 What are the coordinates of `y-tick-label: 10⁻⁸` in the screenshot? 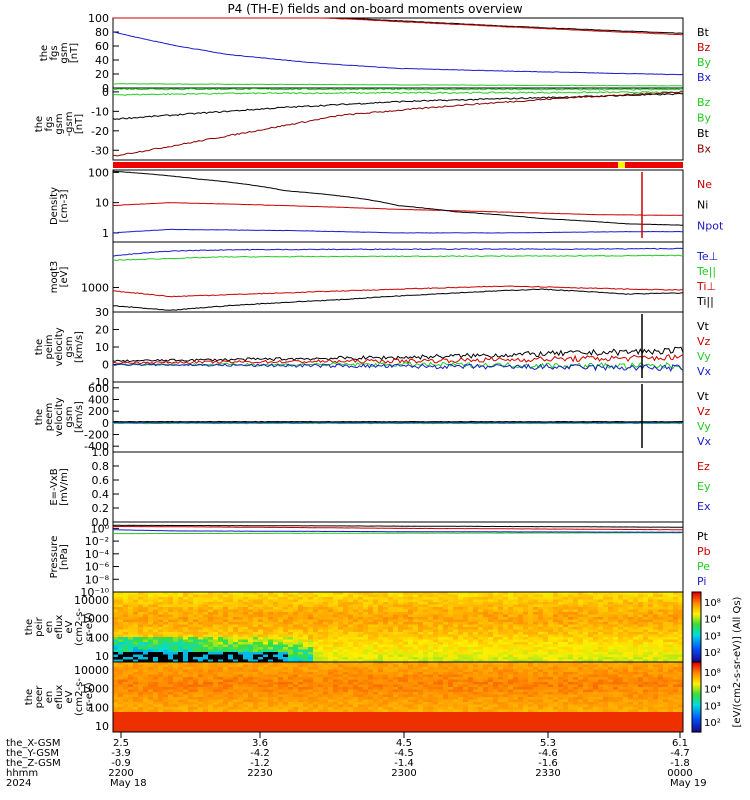 It's located at (97, 579).